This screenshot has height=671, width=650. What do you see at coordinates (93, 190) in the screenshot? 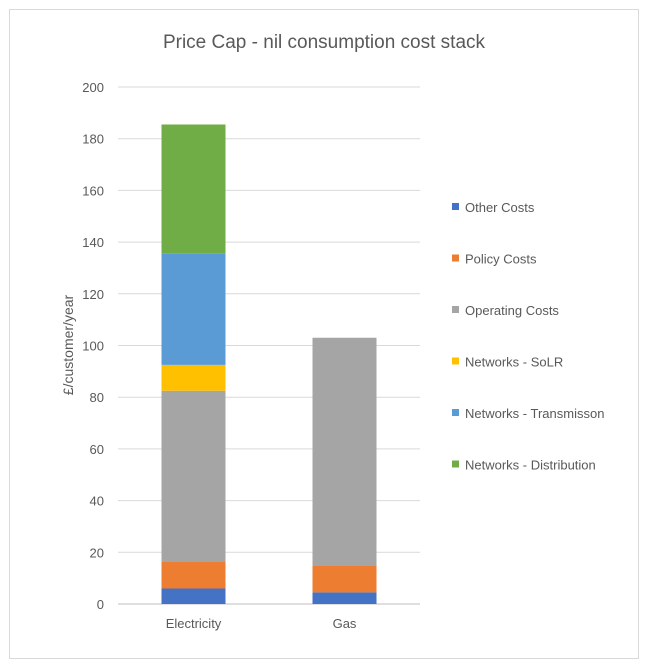
I see `y-tick-label: 160` at bounding box center [93, 190].